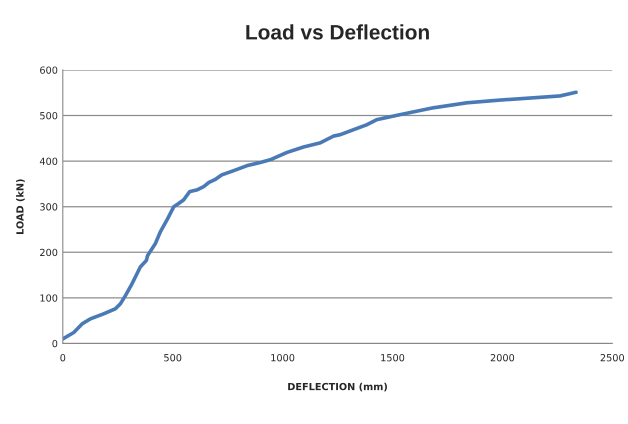 The width and height of the screenshot is (628, 424). Describe the element at coordinates (49, 161) in the screenshot. I see `y-tick-label: 400` at that location.